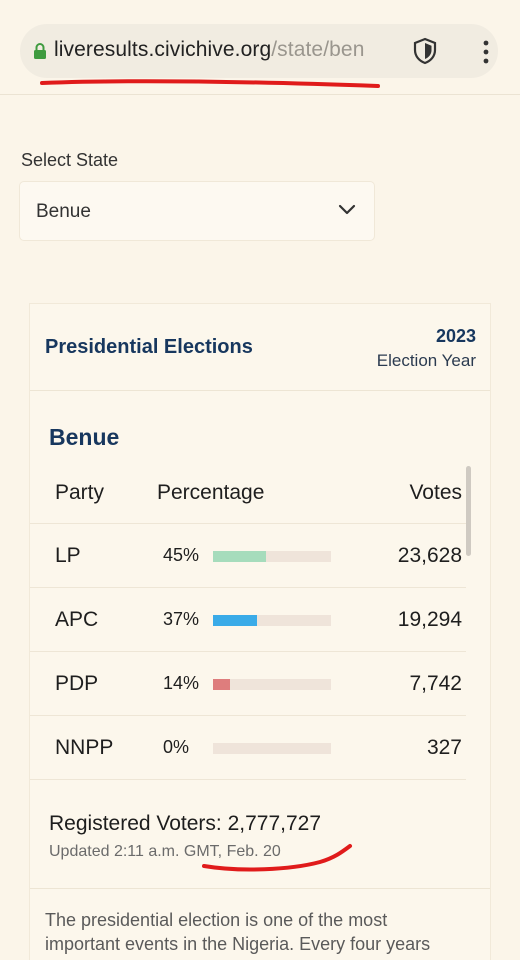  I want to click on party-votes: 19,294, so click(429, 619).